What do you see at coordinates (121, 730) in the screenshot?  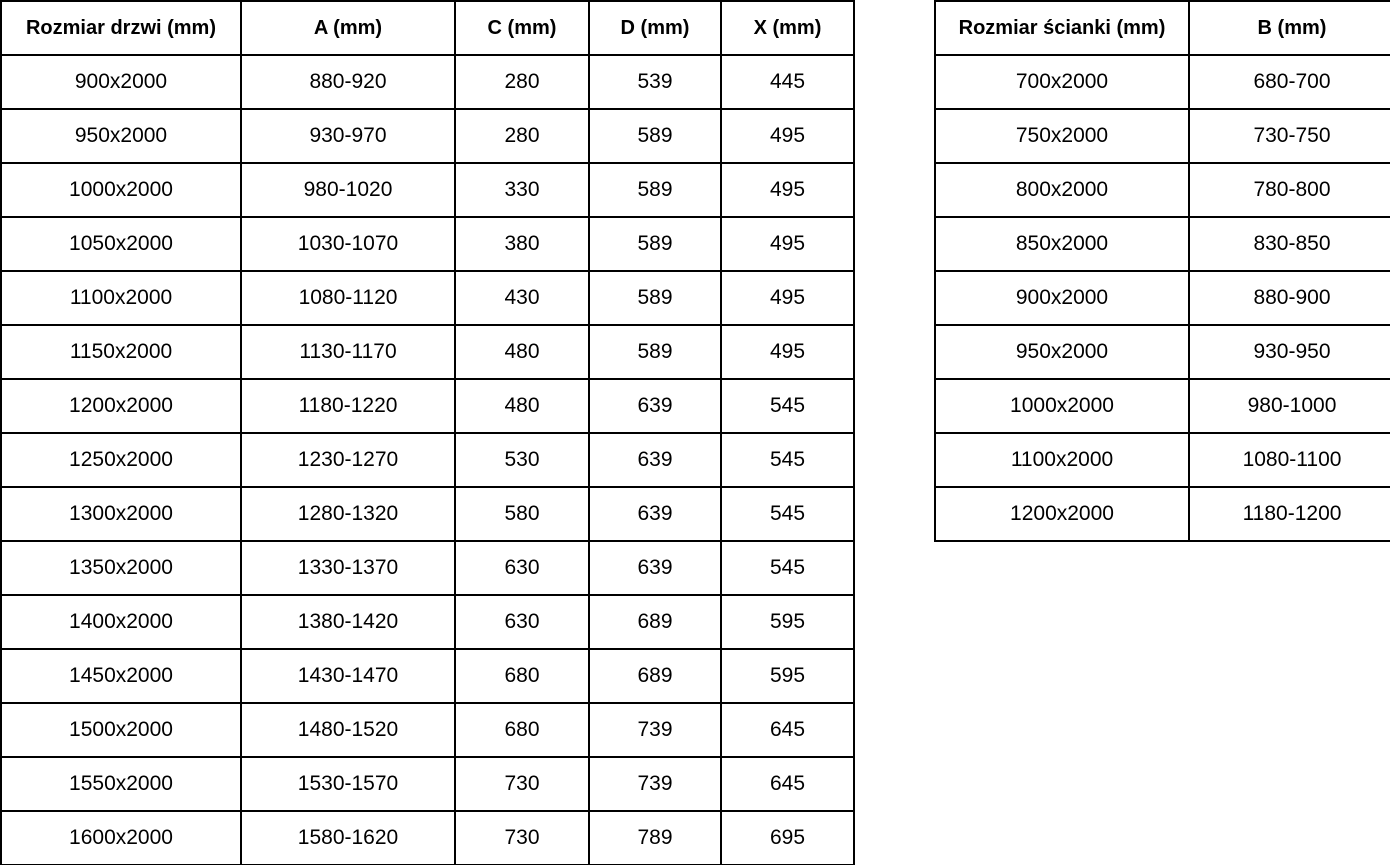 I see `table-cell: 1500x2000` at bounding box center [121, 730].